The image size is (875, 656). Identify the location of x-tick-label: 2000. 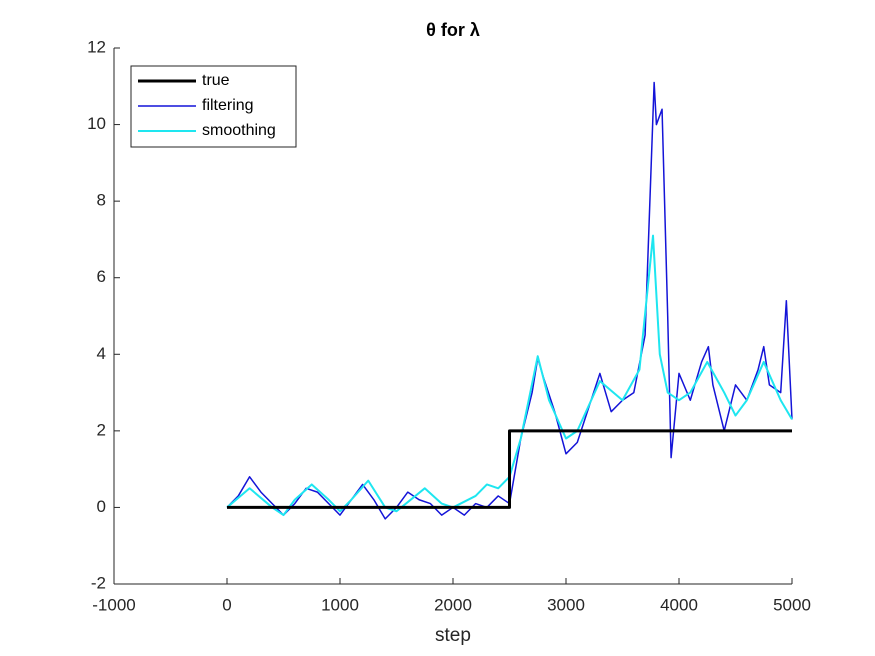
(453, 604).